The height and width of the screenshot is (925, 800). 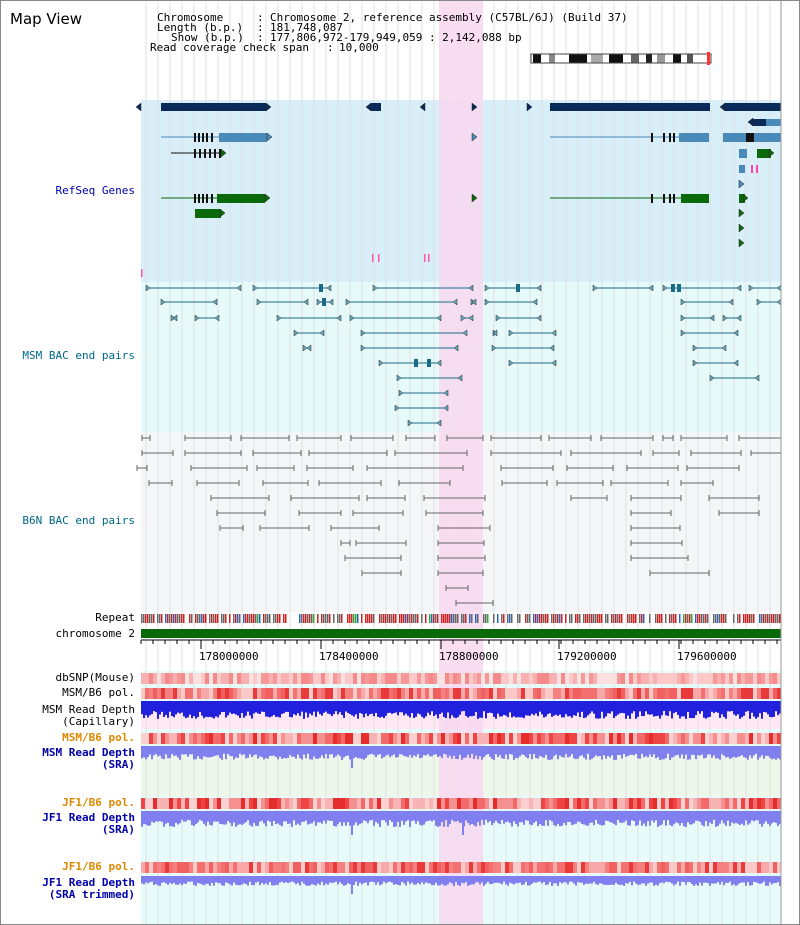 I want to click on show-value: 177,806,972-179,949,059 : 2,142,088 bp, so click(x=396, y=37).